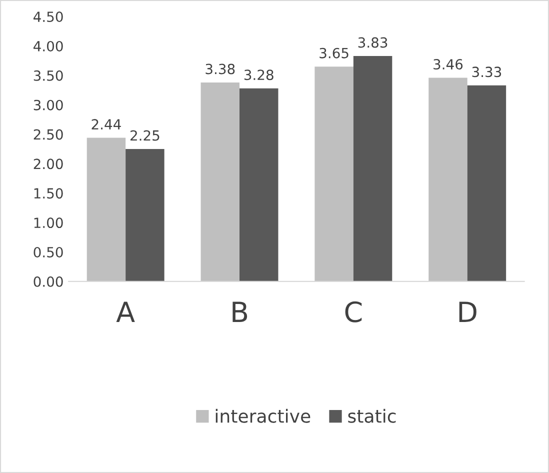  I want to click on data-label: 3.33, so click(487, 72).